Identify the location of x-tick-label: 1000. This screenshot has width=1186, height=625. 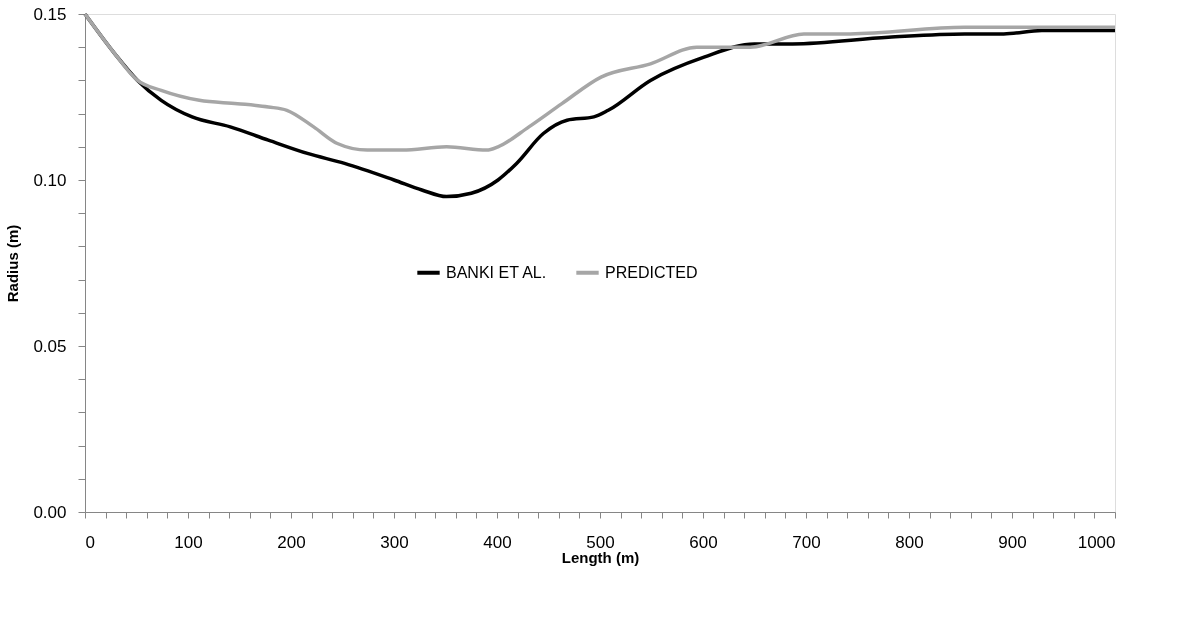
(1096, 542).